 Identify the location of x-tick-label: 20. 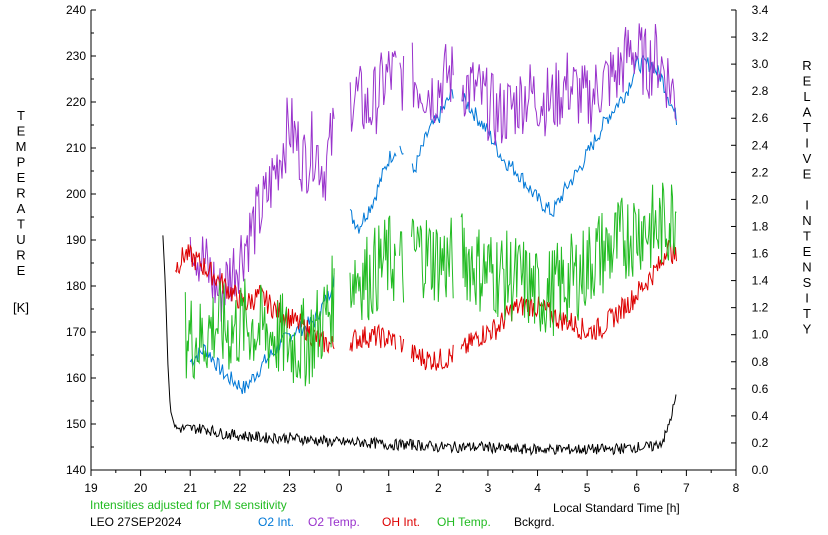
(141, 488).